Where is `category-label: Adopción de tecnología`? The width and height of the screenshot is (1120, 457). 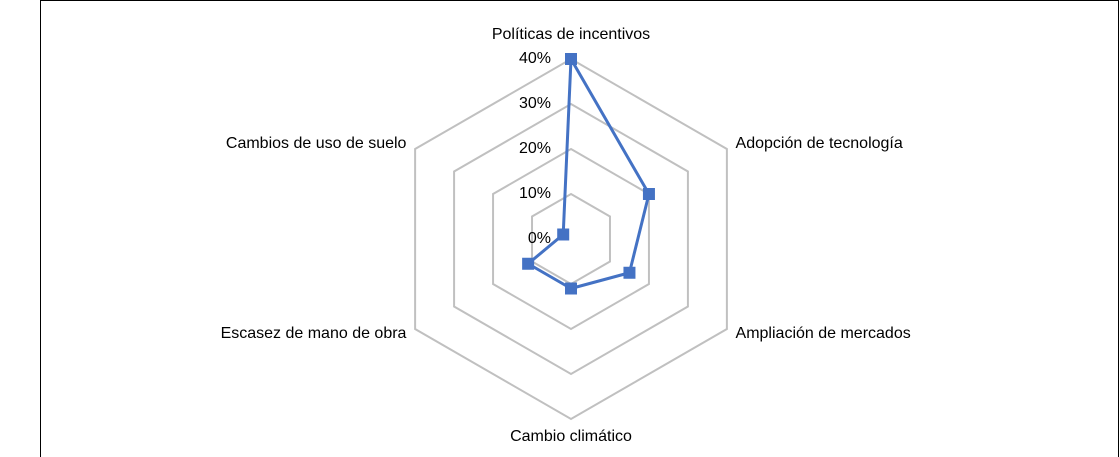
category-label: Adopción de tecnología is located at coordinates (819, 143).